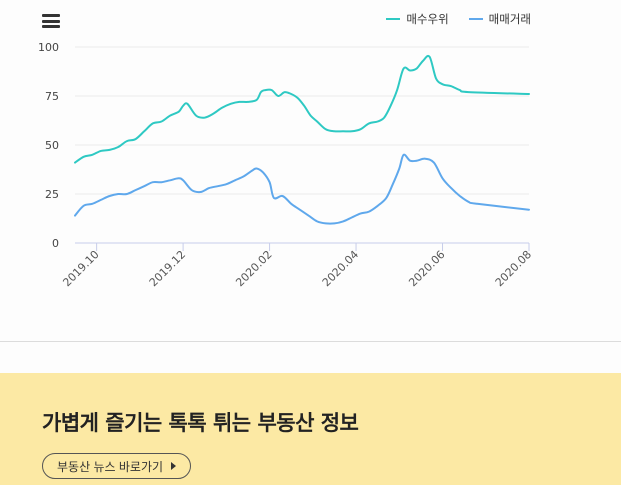 The image size is (621, 485). I want to click on news-link-button: 부동산 뉴스 바로가기, so click(117, 466).